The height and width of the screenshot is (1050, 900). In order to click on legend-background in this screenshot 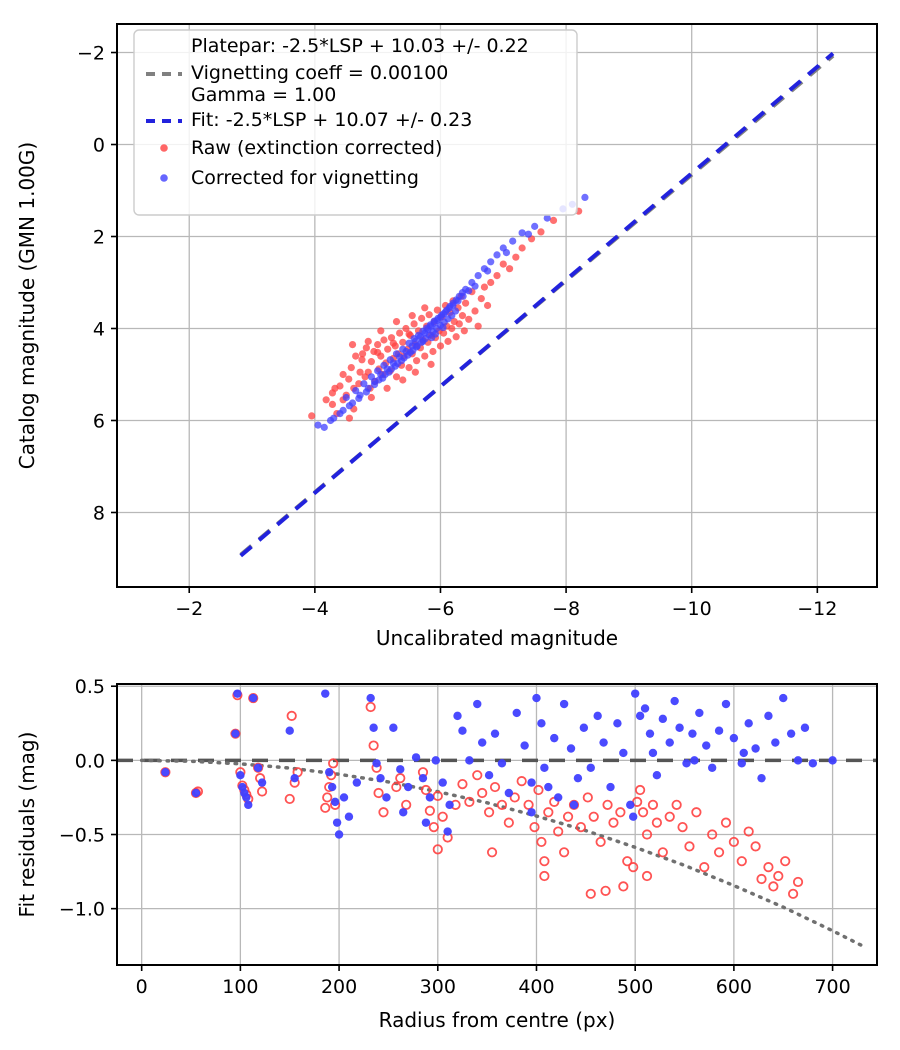, I will do `click(355, 122)`.